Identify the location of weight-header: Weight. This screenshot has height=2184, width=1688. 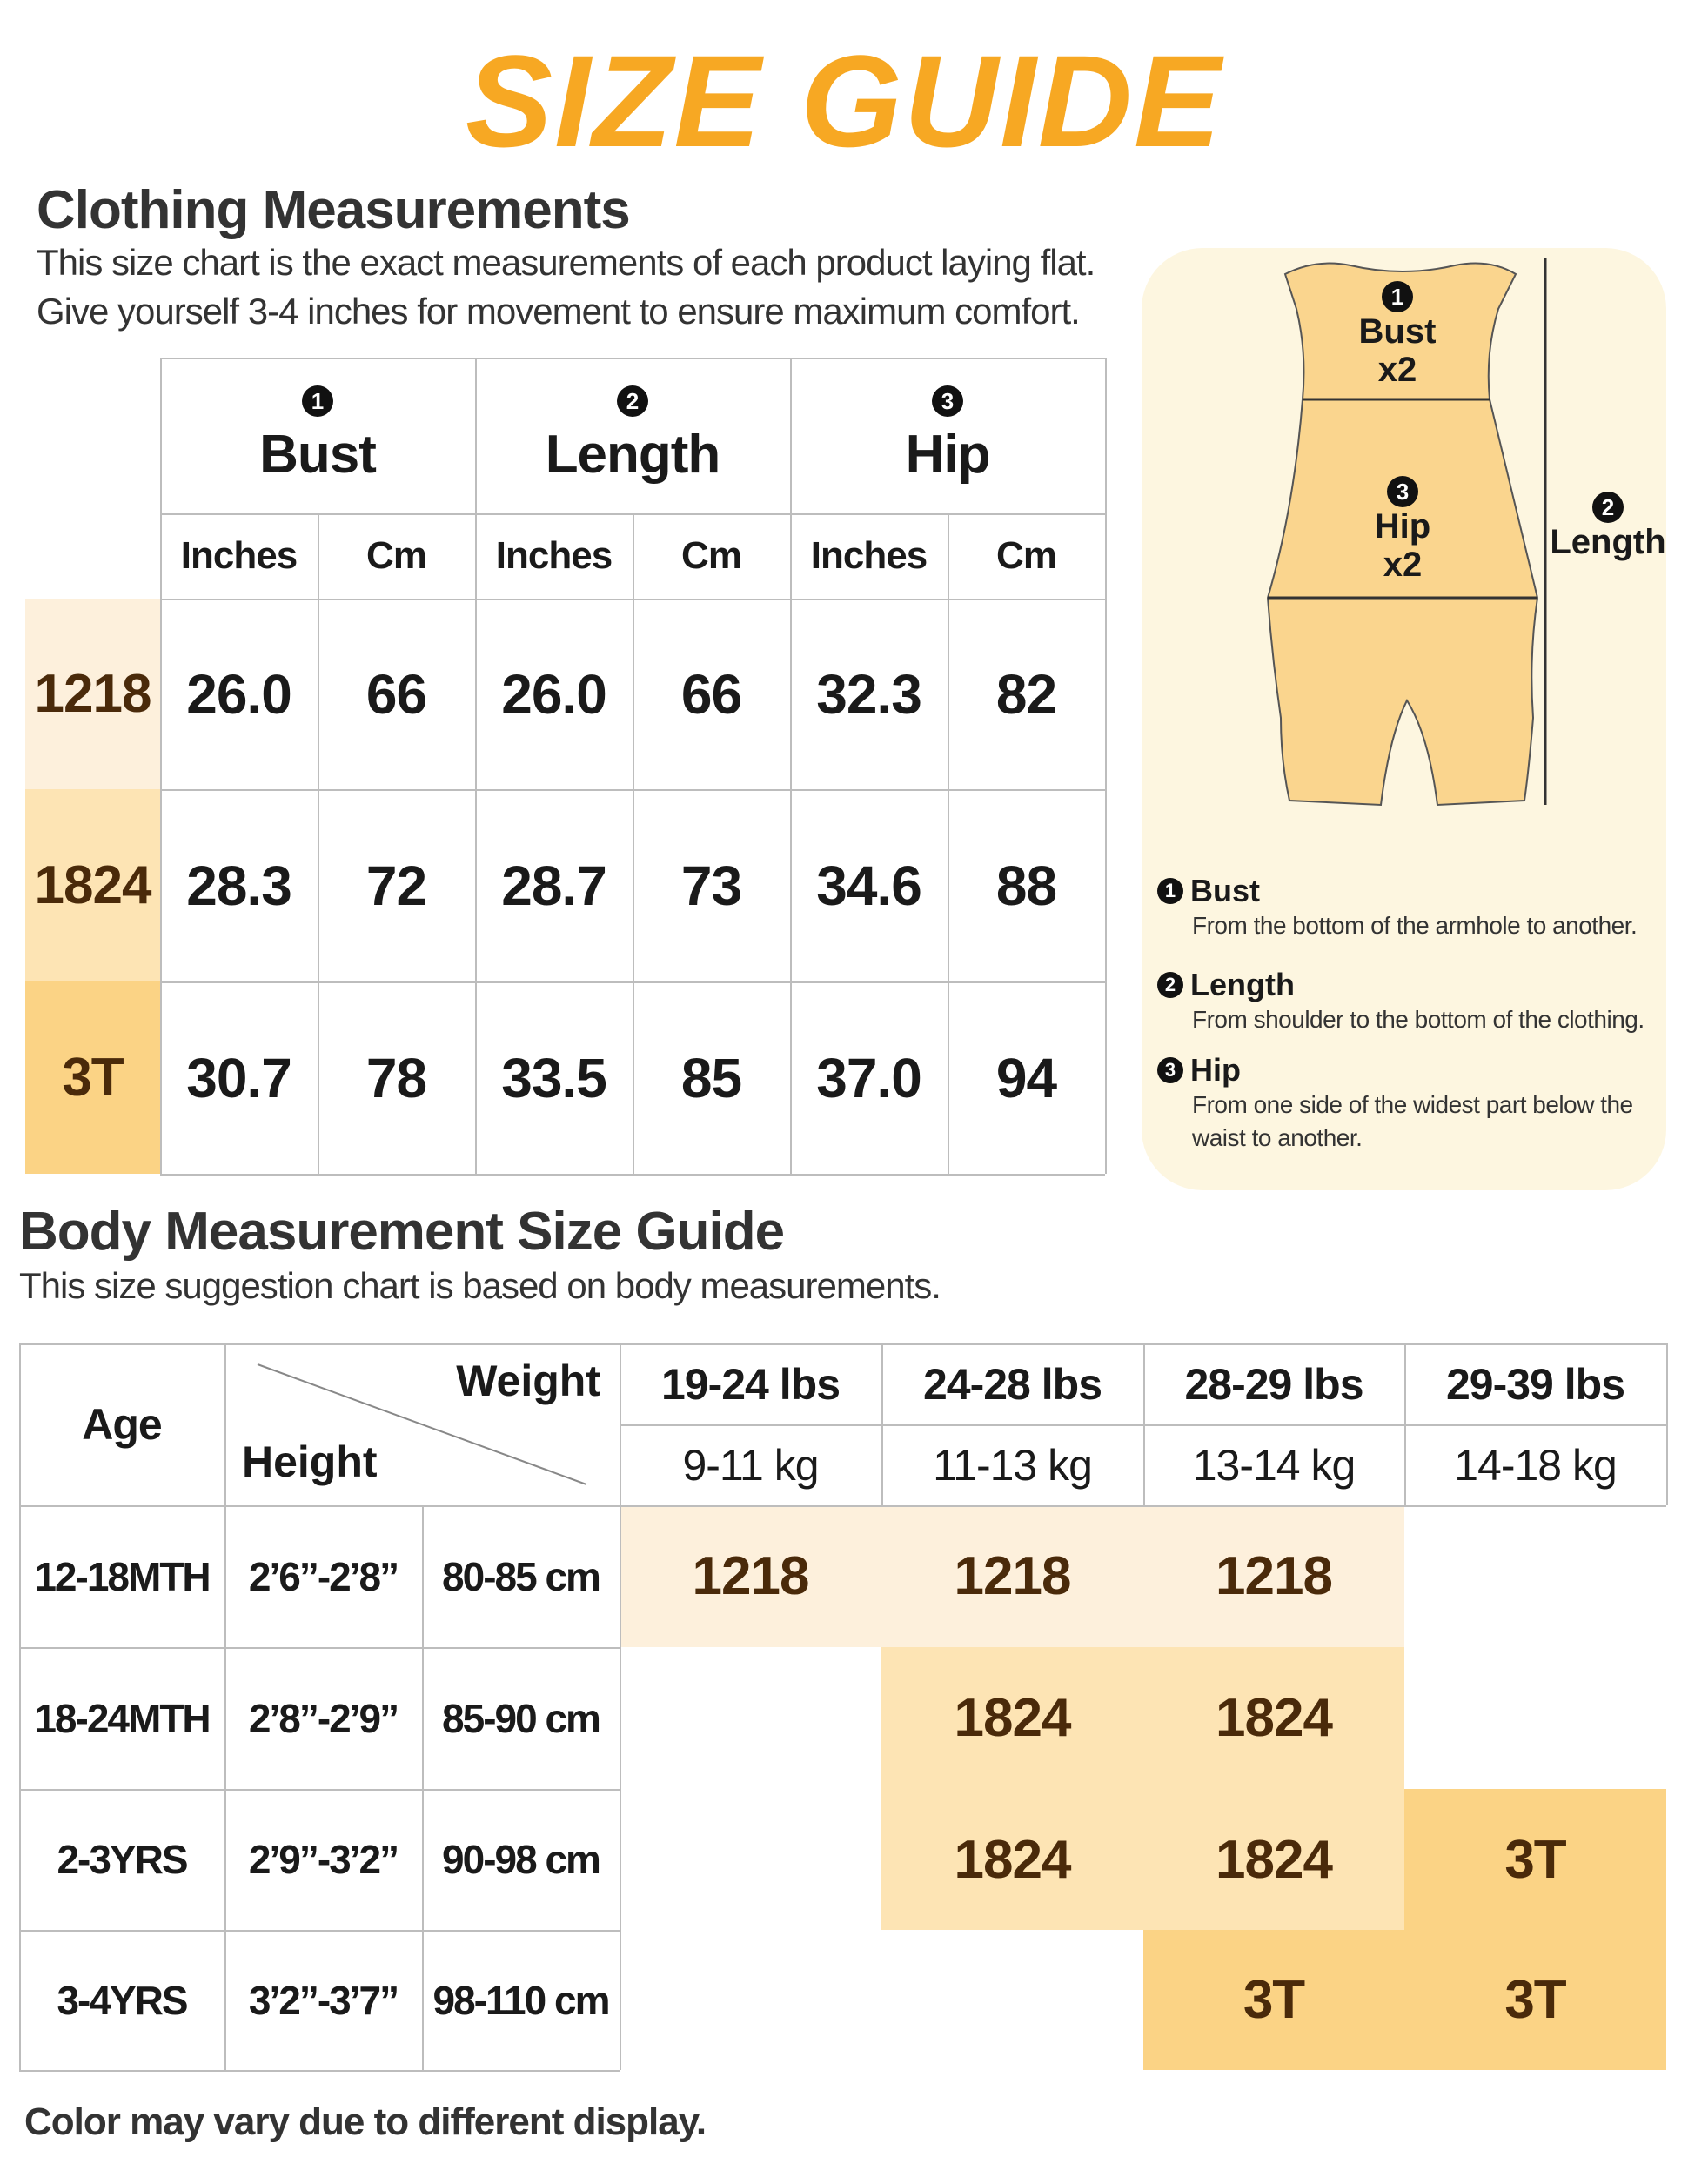
(528, 1381).